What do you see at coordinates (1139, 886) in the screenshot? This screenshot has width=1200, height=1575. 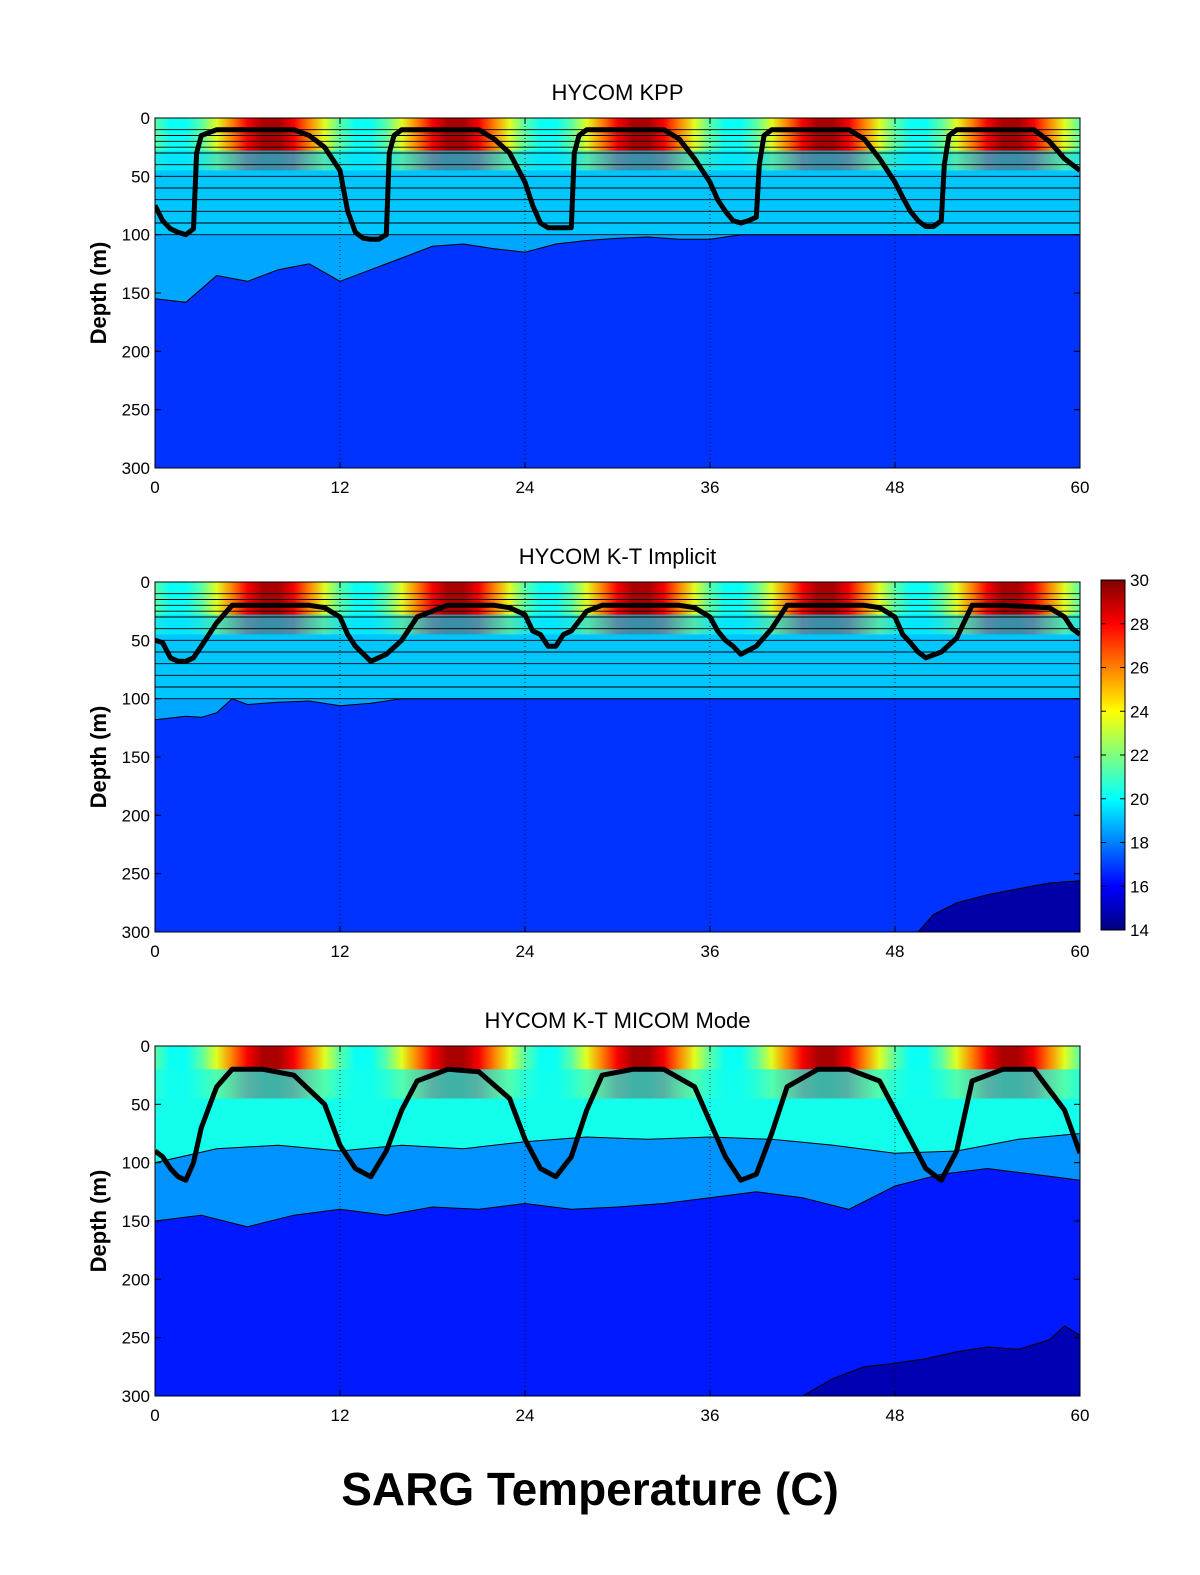 I see `colorbar-tick-label: 16` at bounding box center [1139, 886].